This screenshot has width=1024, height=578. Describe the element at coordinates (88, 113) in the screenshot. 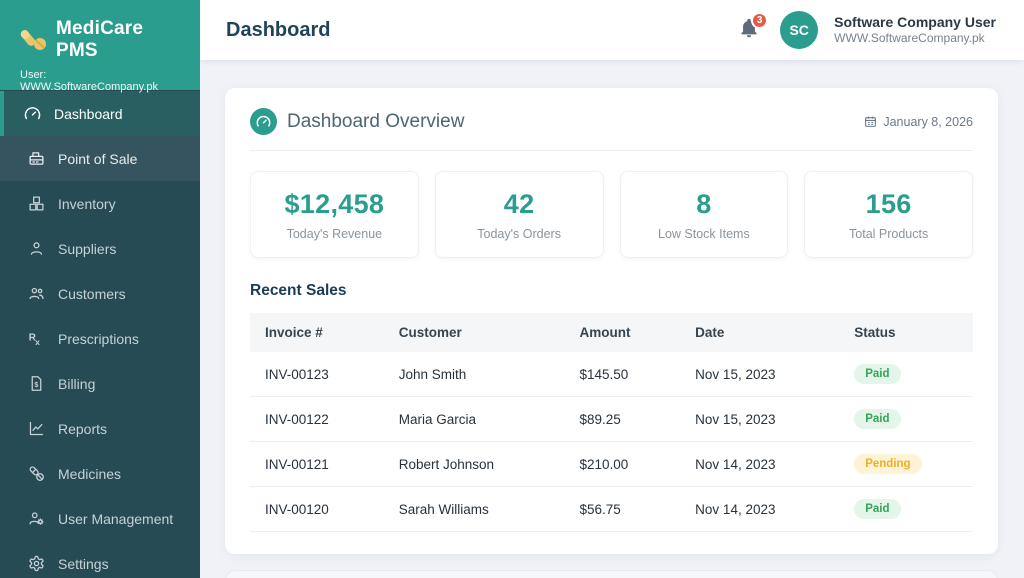

I see `sidebar-item-label: Dashboard` at that location.